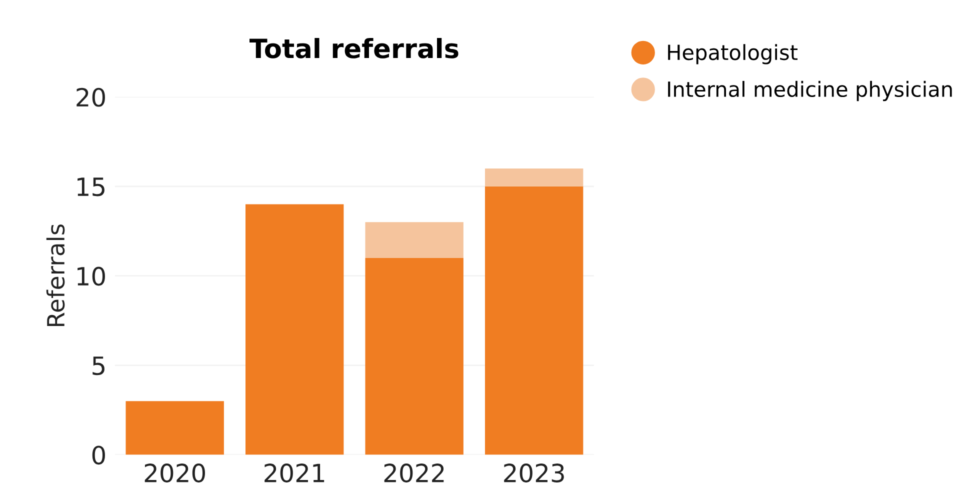 The height and width of the screenshot is (497, 958). What do you see at coordinates (414, 473) in the screenshot?
I see `x-tick-label: 2022` at bounding box center [414, 473].